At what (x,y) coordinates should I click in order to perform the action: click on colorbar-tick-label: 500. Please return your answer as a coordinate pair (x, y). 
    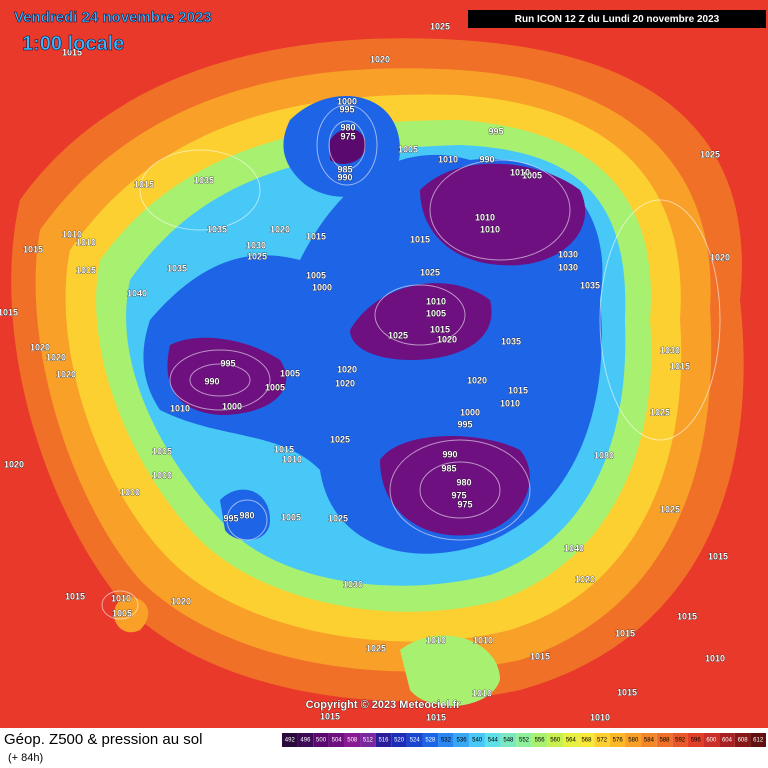
    Looking at the image, I should click on (321, 741).